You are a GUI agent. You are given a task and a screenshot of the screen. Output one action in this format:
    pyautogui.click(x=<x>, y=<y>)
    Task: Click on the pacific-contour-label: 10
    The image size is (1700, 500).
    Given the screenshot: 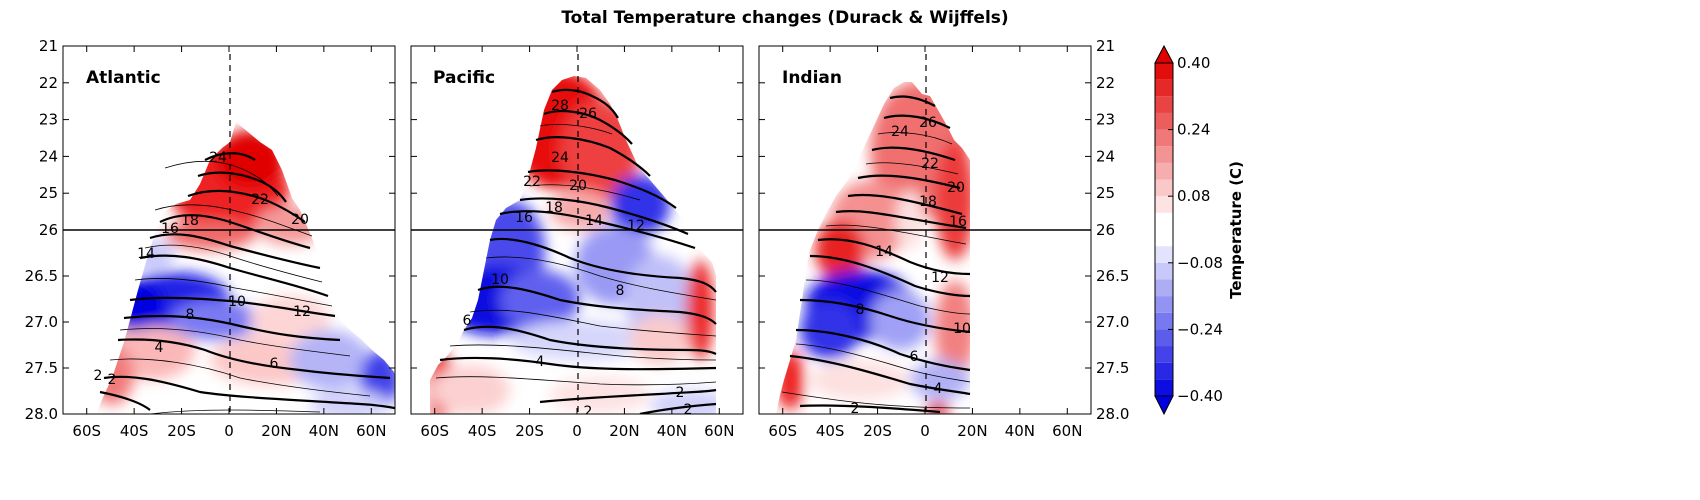 What is the action you would take?
    pyautogui.click(x=500, y=280)
    